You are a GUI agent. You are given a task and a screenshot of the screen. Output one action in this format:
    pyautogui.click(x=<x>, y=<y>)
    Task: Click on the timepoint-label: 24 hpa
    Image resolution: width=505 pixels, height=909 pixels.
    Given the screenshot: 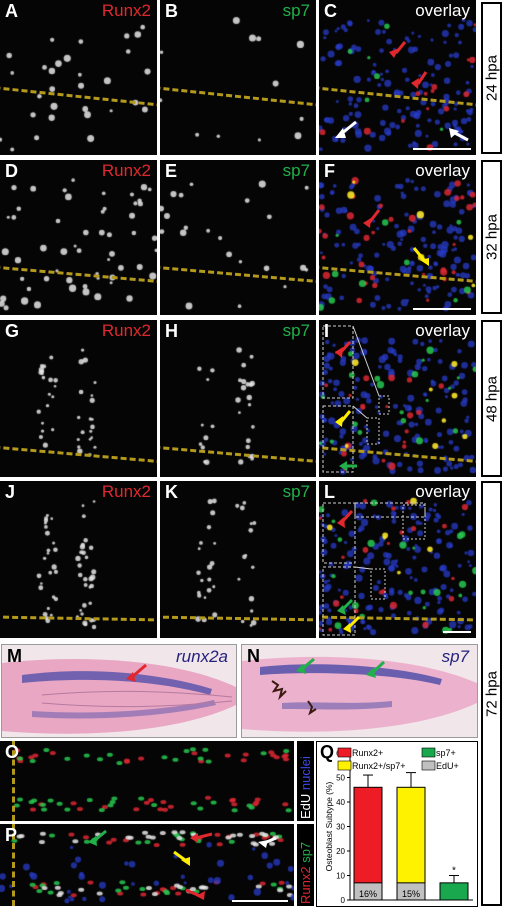 What is the action you would take?
    pyautogui.click(x=491, y=78)
    